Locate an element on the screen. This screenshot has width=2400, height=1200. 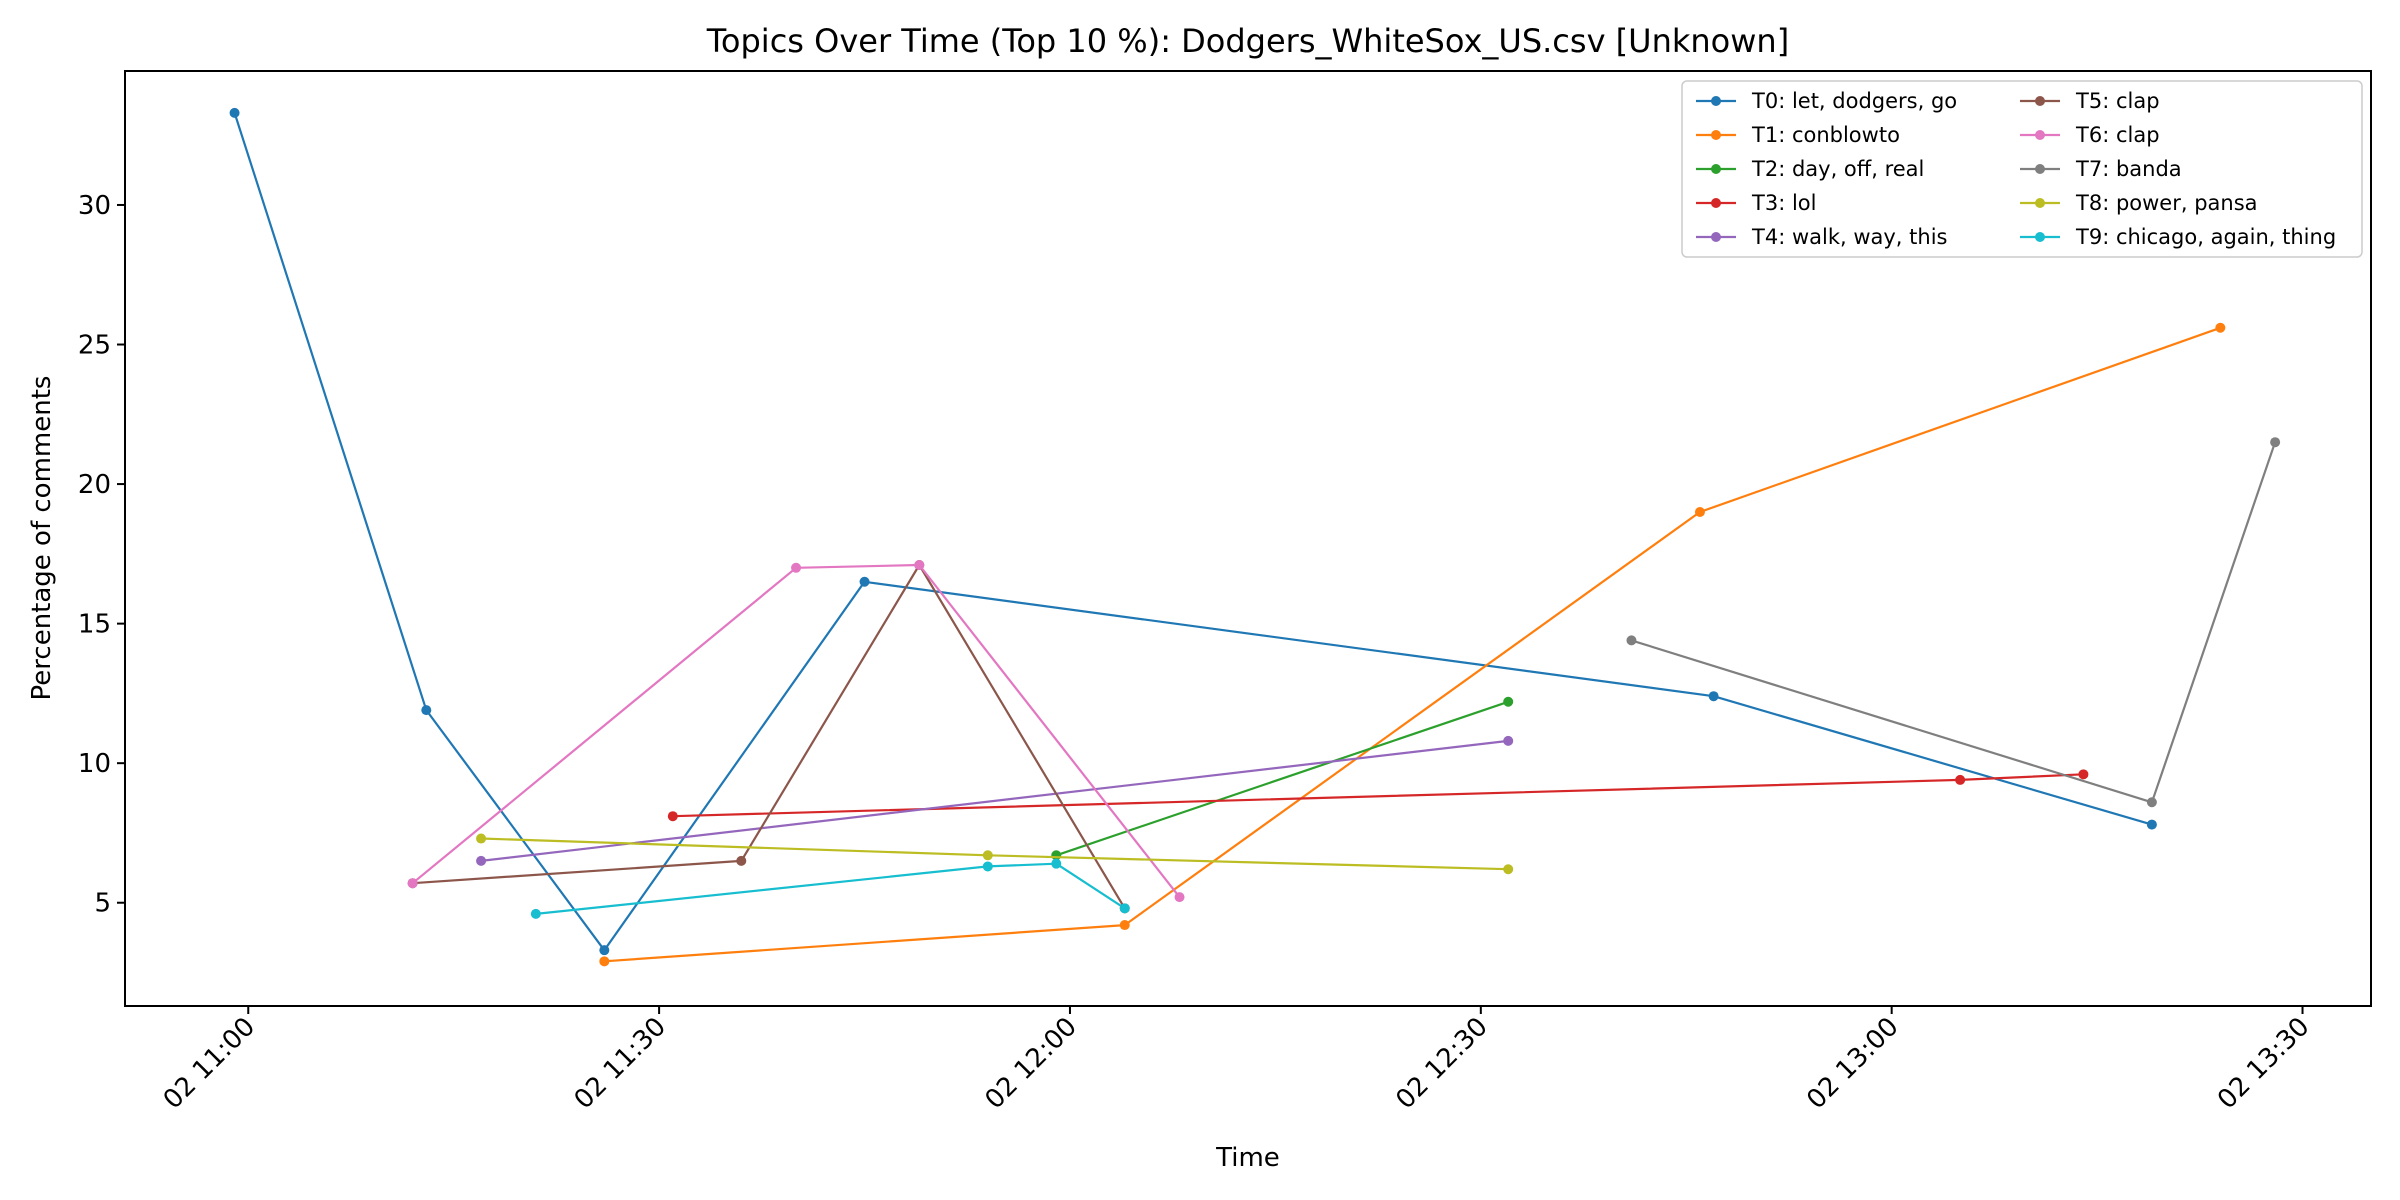
y-axis-label: Percentage of comments is located at coordinates (42, 538).